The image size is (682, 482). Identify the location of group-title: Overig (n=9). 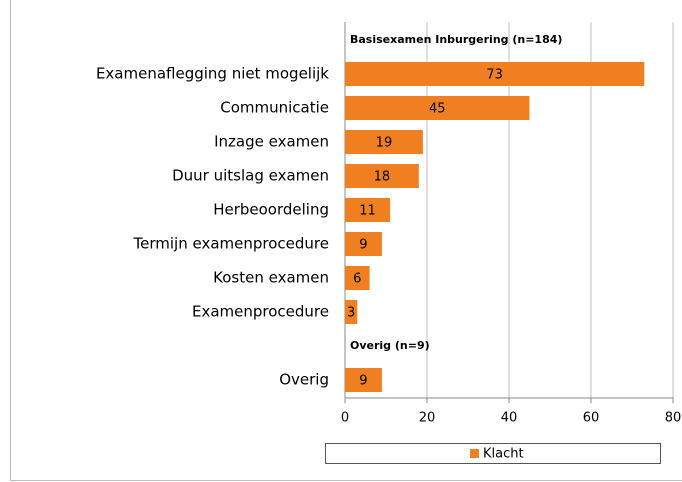
(390, 345).